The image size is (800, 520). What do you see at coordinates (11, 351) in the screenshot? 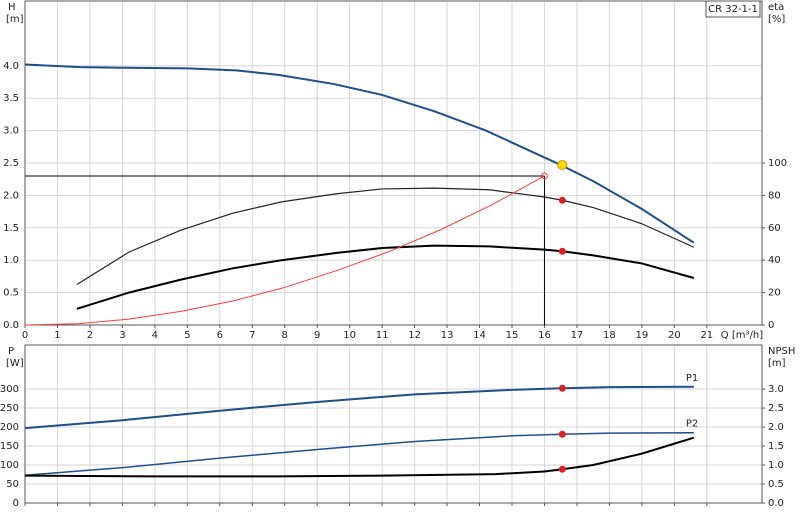
I see `y-axis-label: P` at bounding box center [11, 351].